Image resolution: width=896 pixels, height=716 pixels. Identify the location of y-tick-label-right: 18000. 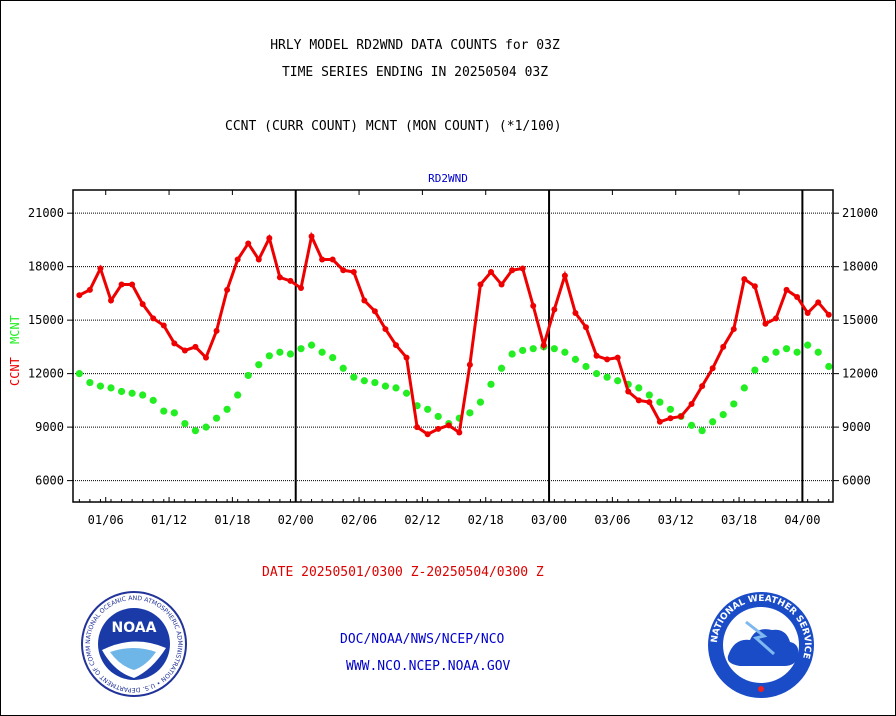
(860, 267).